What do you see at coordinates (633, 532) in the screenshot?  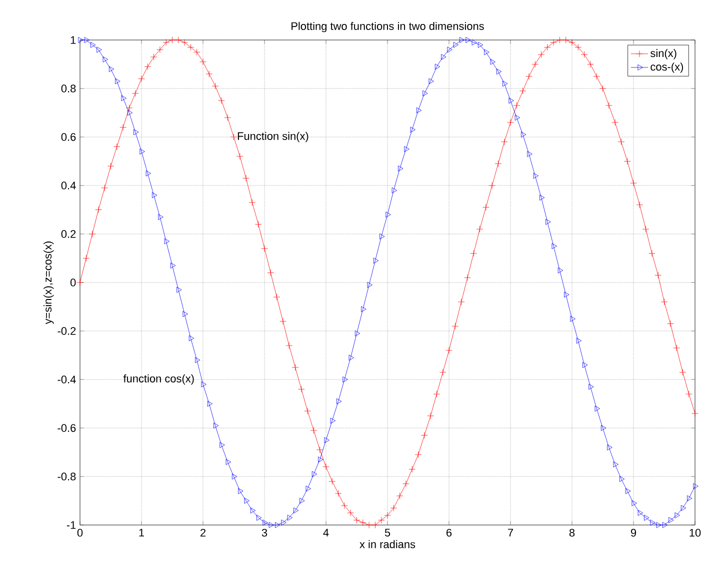 I see `x-tick-label: 9` at bounding box center [633, 532].